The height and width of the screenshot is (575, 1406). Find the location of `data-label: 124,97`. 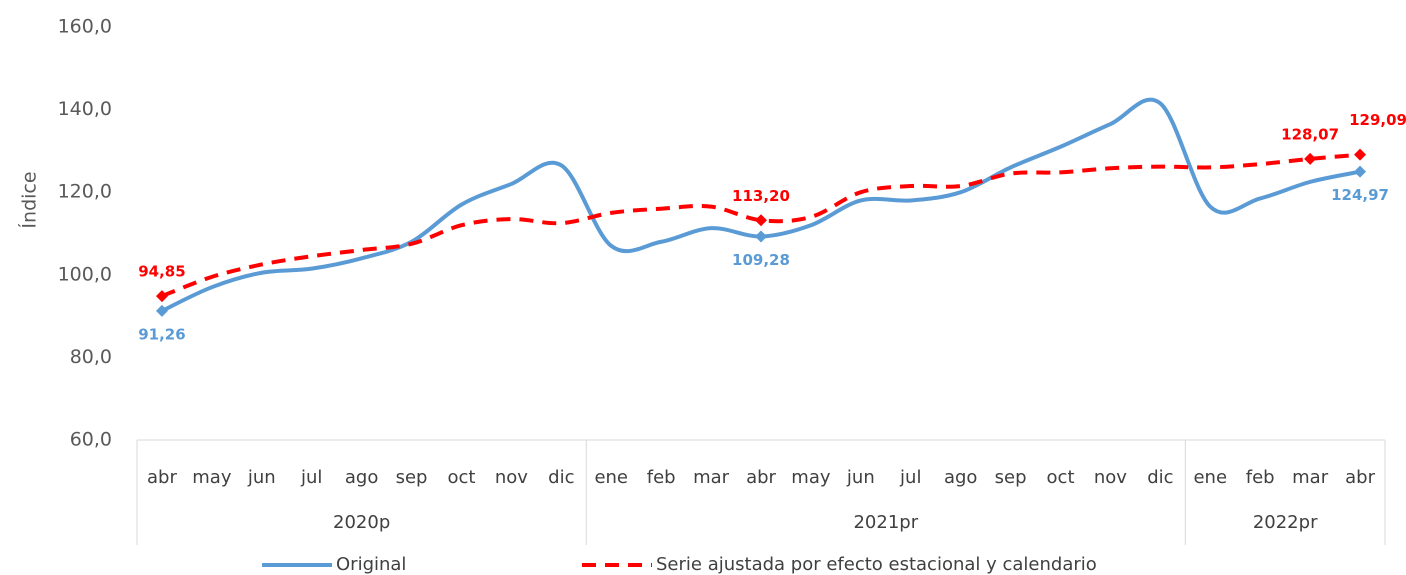

data-label: 124,97 is located at coordinates (1360, 195).